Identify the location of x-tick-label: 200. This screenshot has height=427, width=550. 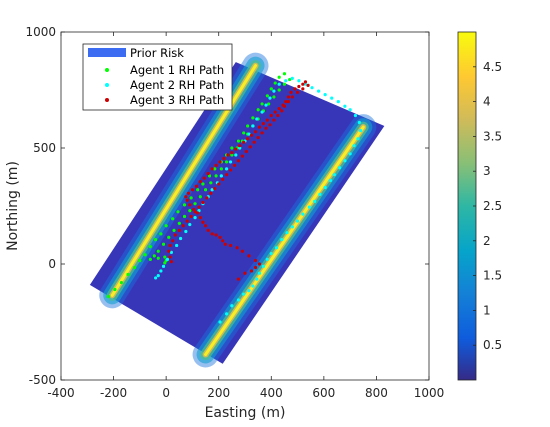
(218, 393).